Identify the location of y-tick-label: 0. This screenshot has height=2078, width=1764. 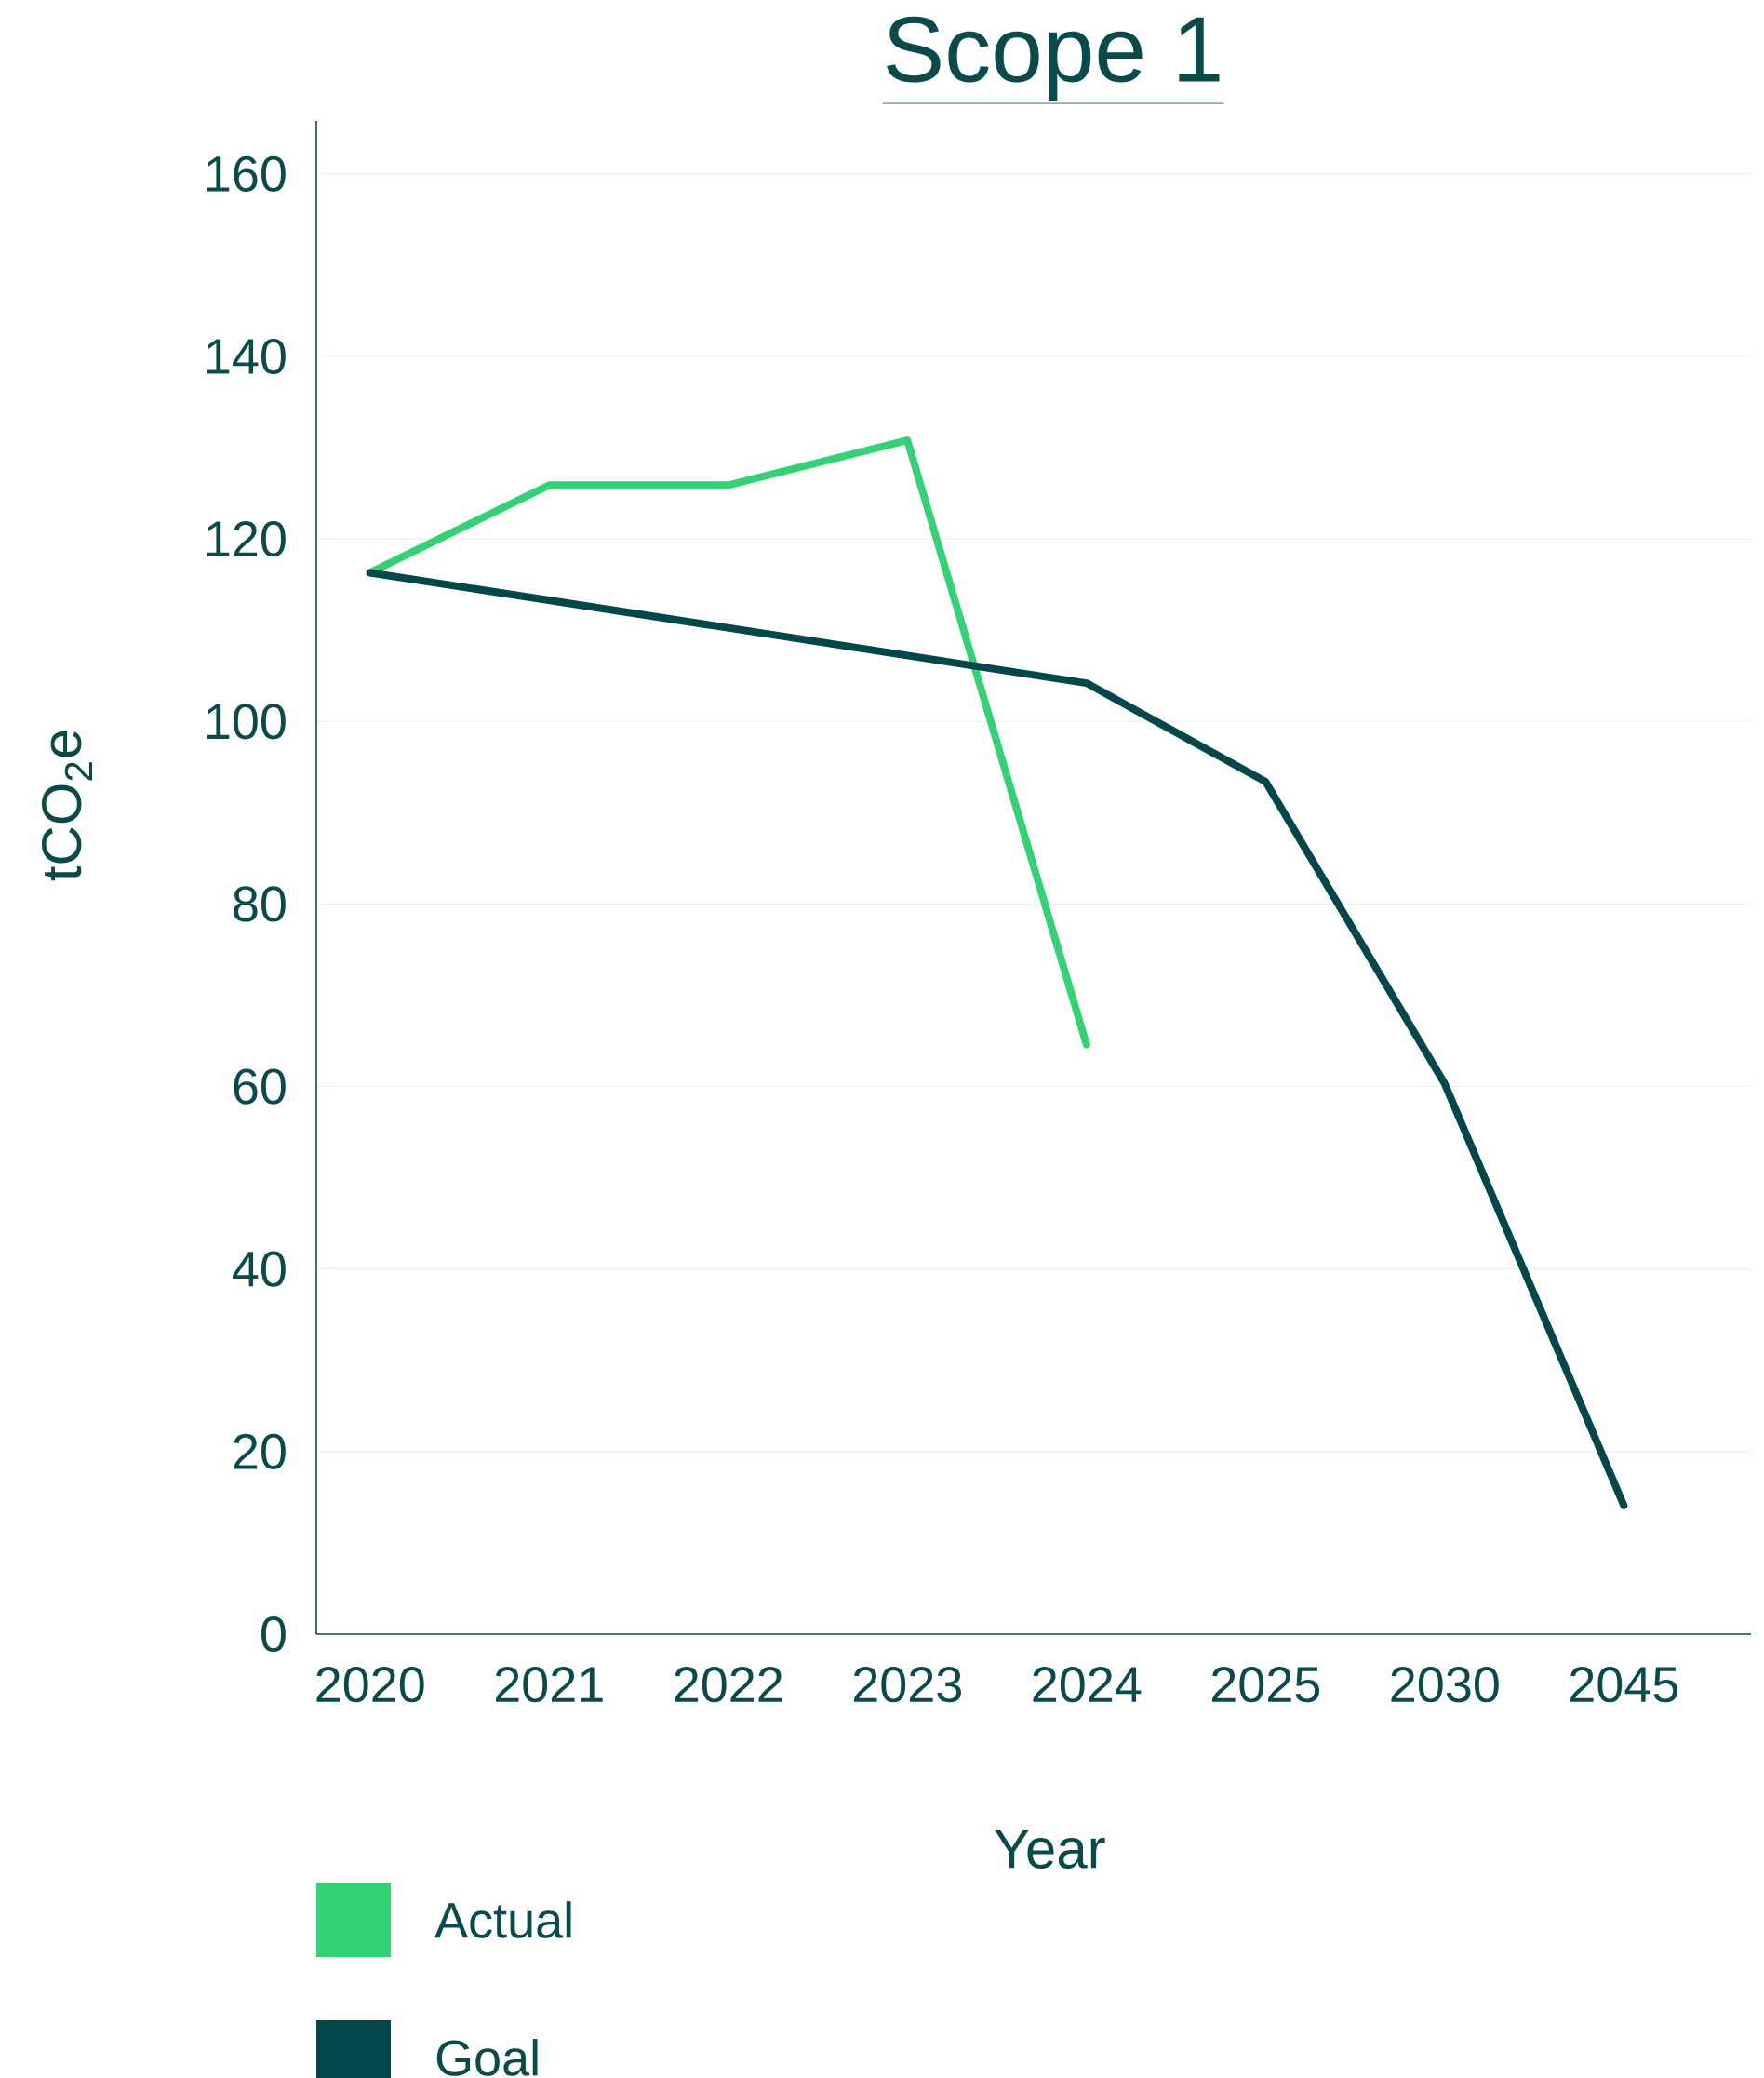
(273, 1634).